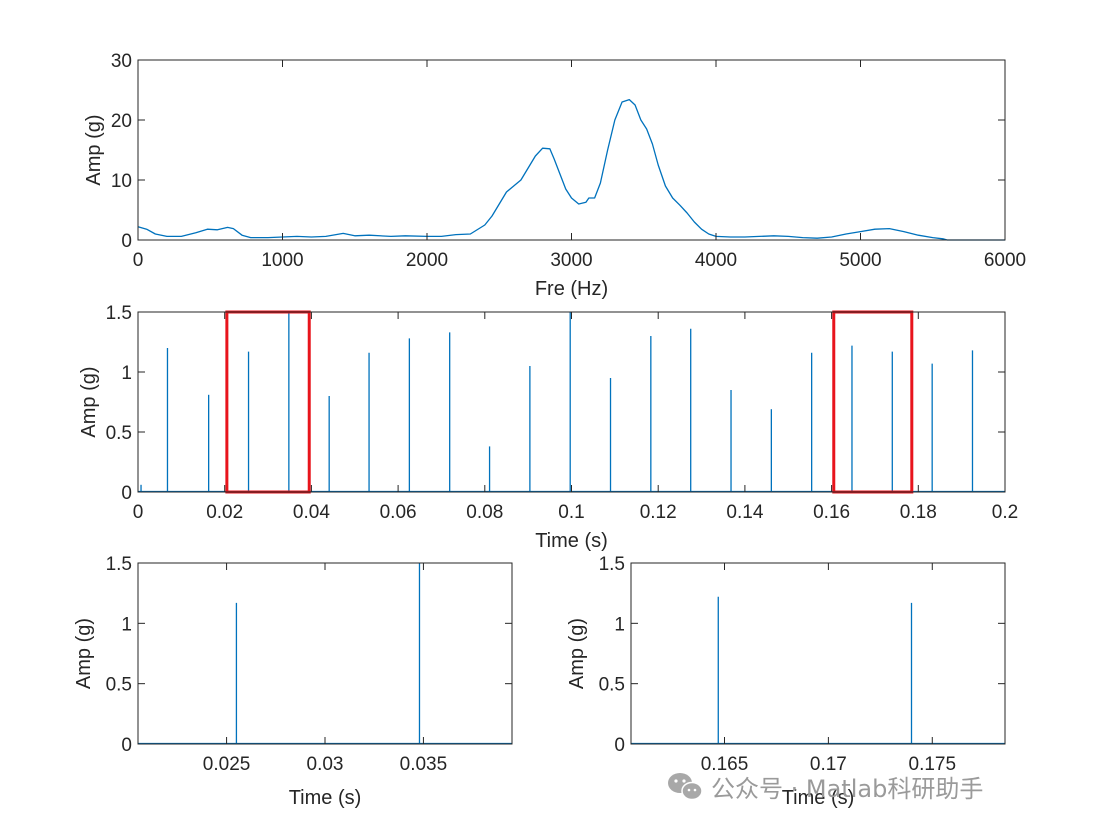  What do you see at coordinates (918, 512) in the screenshot?
I see `x-tick-label-9: 0.18` at bounding box center [918, 512].